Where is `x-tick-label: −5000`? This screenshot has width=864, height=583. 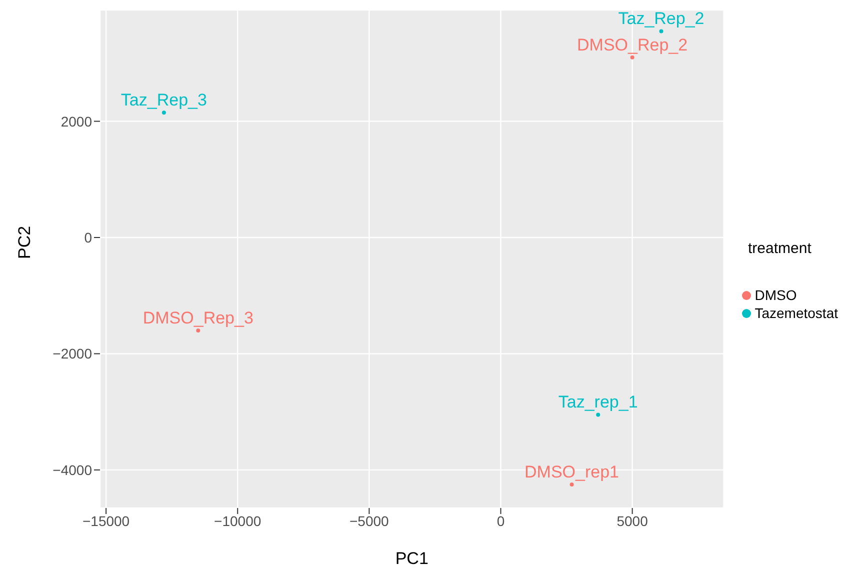
x-tick-label: −5000 is located at coordinates (370, 520).